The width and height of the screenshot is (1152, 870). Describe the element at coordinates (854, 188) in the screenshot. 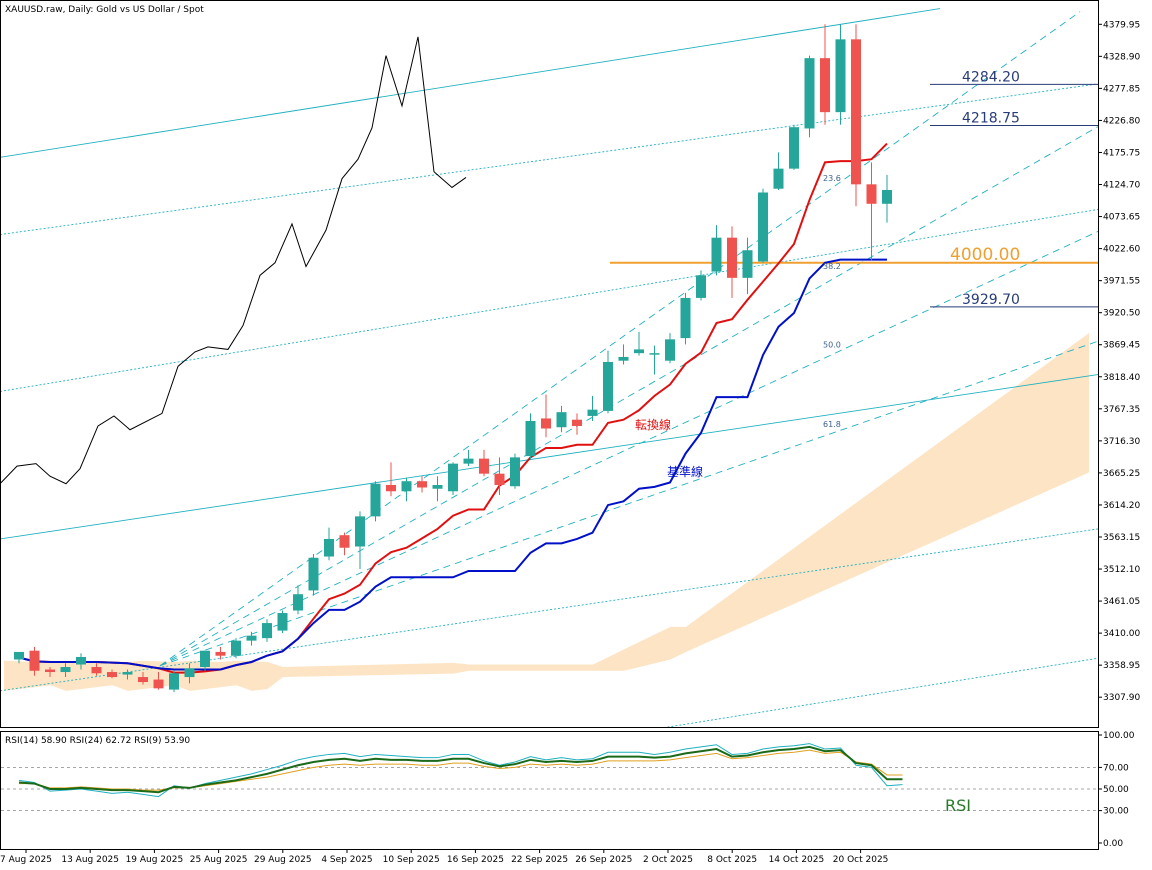

I see `price-levels: 4284.20 4218.75 4000.00 3929.70` at that location.